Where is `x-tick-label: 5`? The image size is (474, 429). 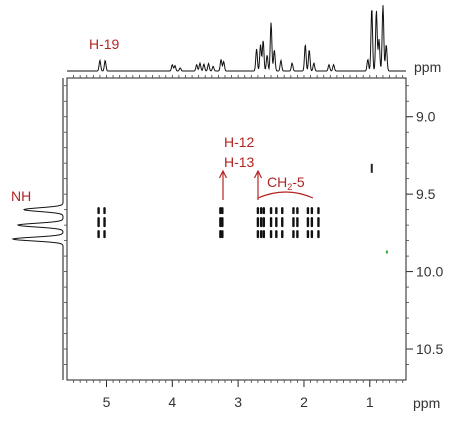
x-tick-label: 5 is located at coordinates (107, 402).